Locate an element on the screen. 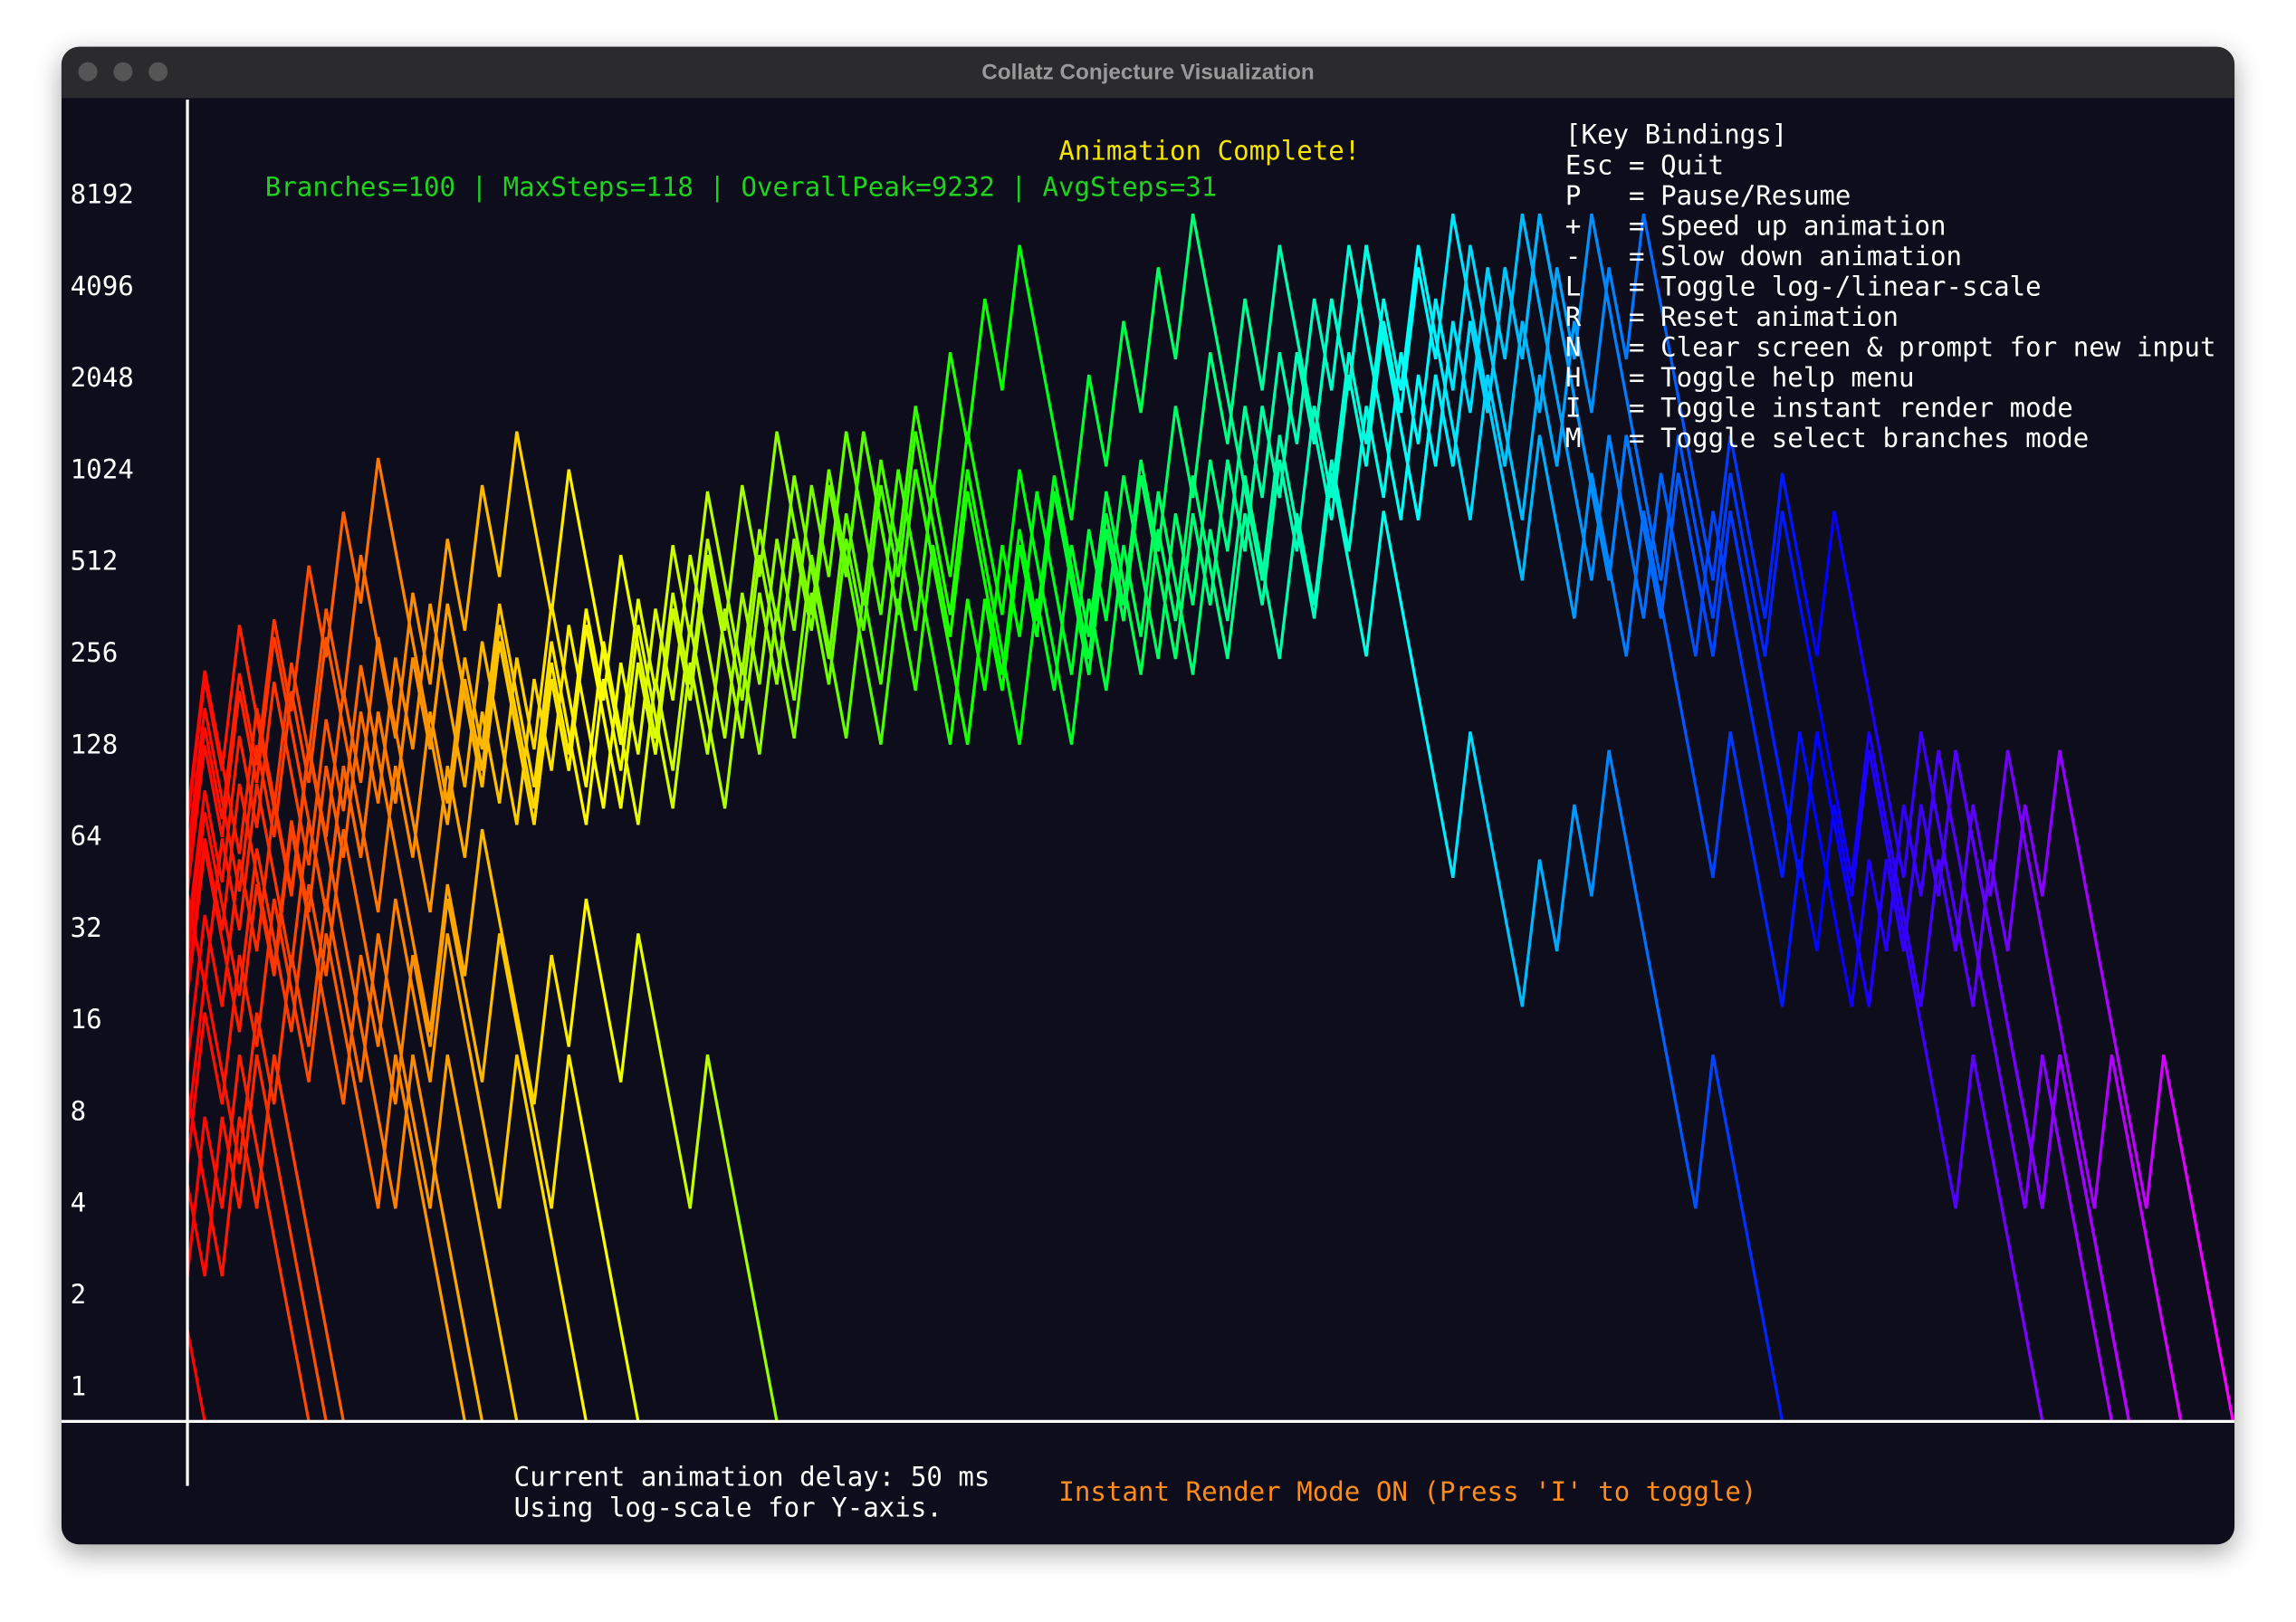 The height and width of the screenshot is (1622, 2296). y-tick-label: 2 is located at coordinates (79, 1294).